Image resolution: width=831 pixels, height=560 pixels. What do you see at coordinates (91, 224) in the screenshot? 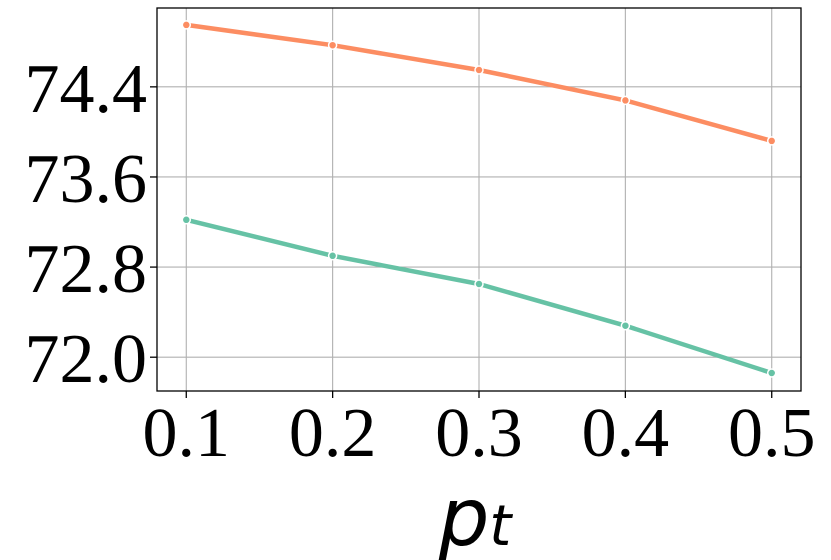
I see `y-axis-ticks: 72.0 72.8 73.6 74.4` at bounding box center [91, 224].